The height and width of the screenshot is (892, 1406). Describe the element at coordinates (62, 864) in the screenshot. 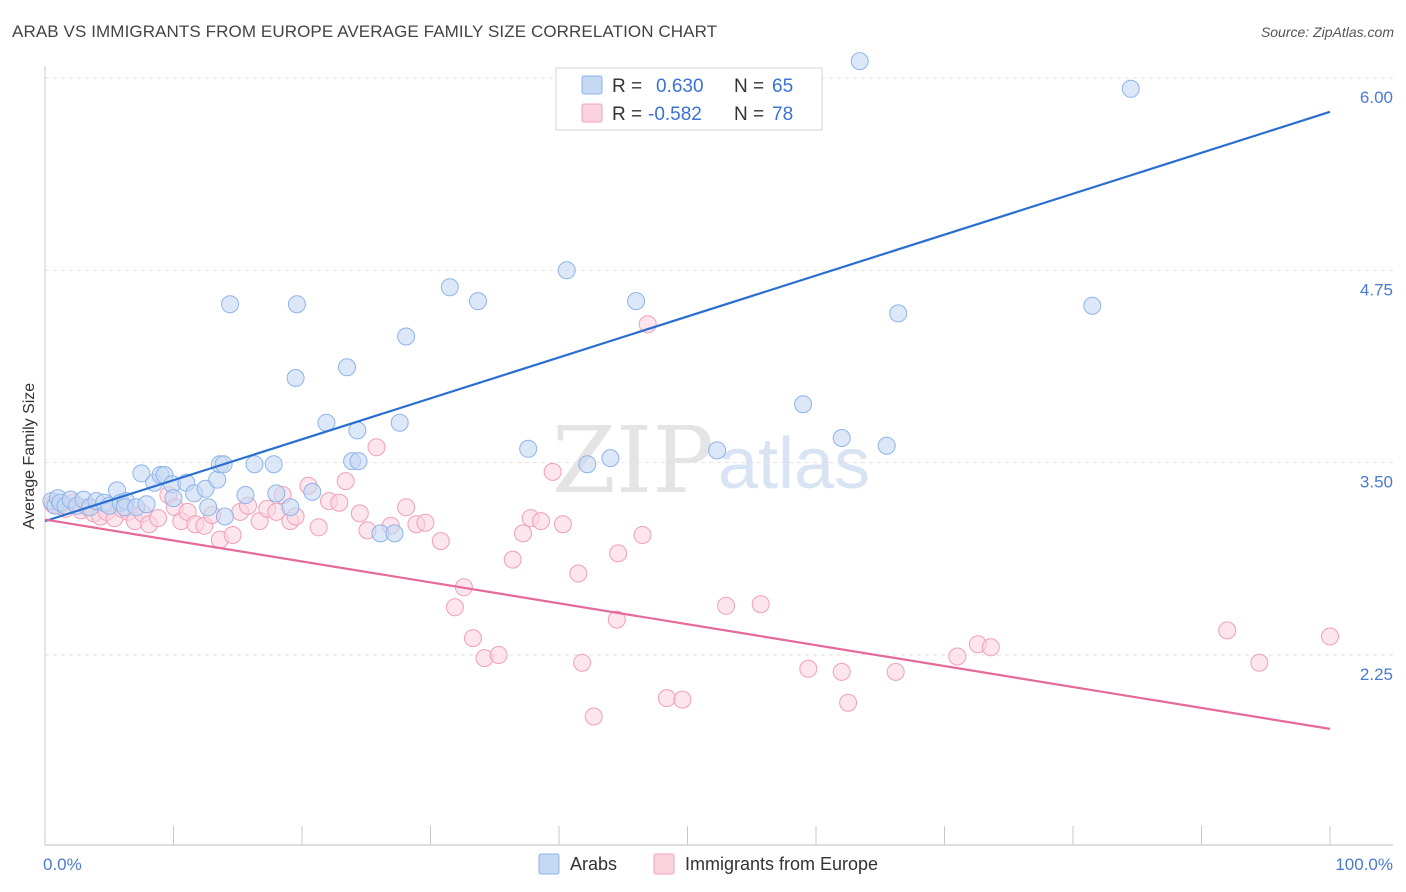

I see `x-tick-label-min: 0.0%` at that location.